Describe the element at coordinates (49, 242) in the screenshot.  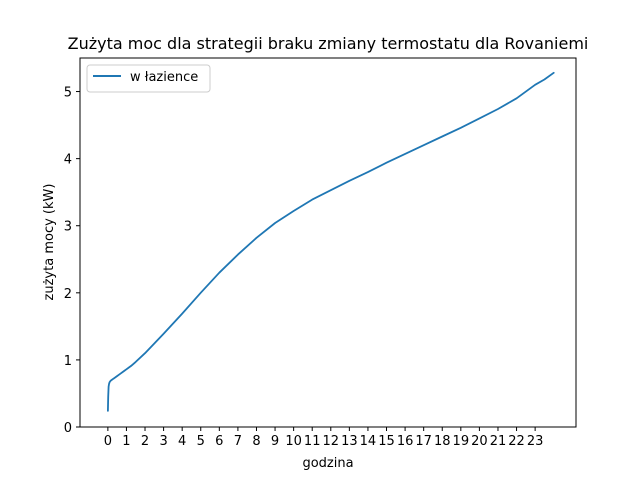
I see `y-axis-label: zużyta mocy (kW)` at that location.